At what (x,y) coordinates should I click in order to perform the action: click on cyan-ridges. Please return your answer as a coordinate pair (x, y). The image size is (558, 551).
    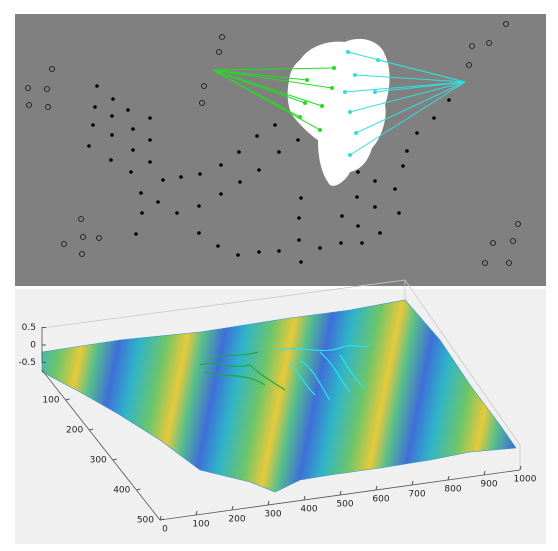
    Looking at the image, I should click on (325, 372).